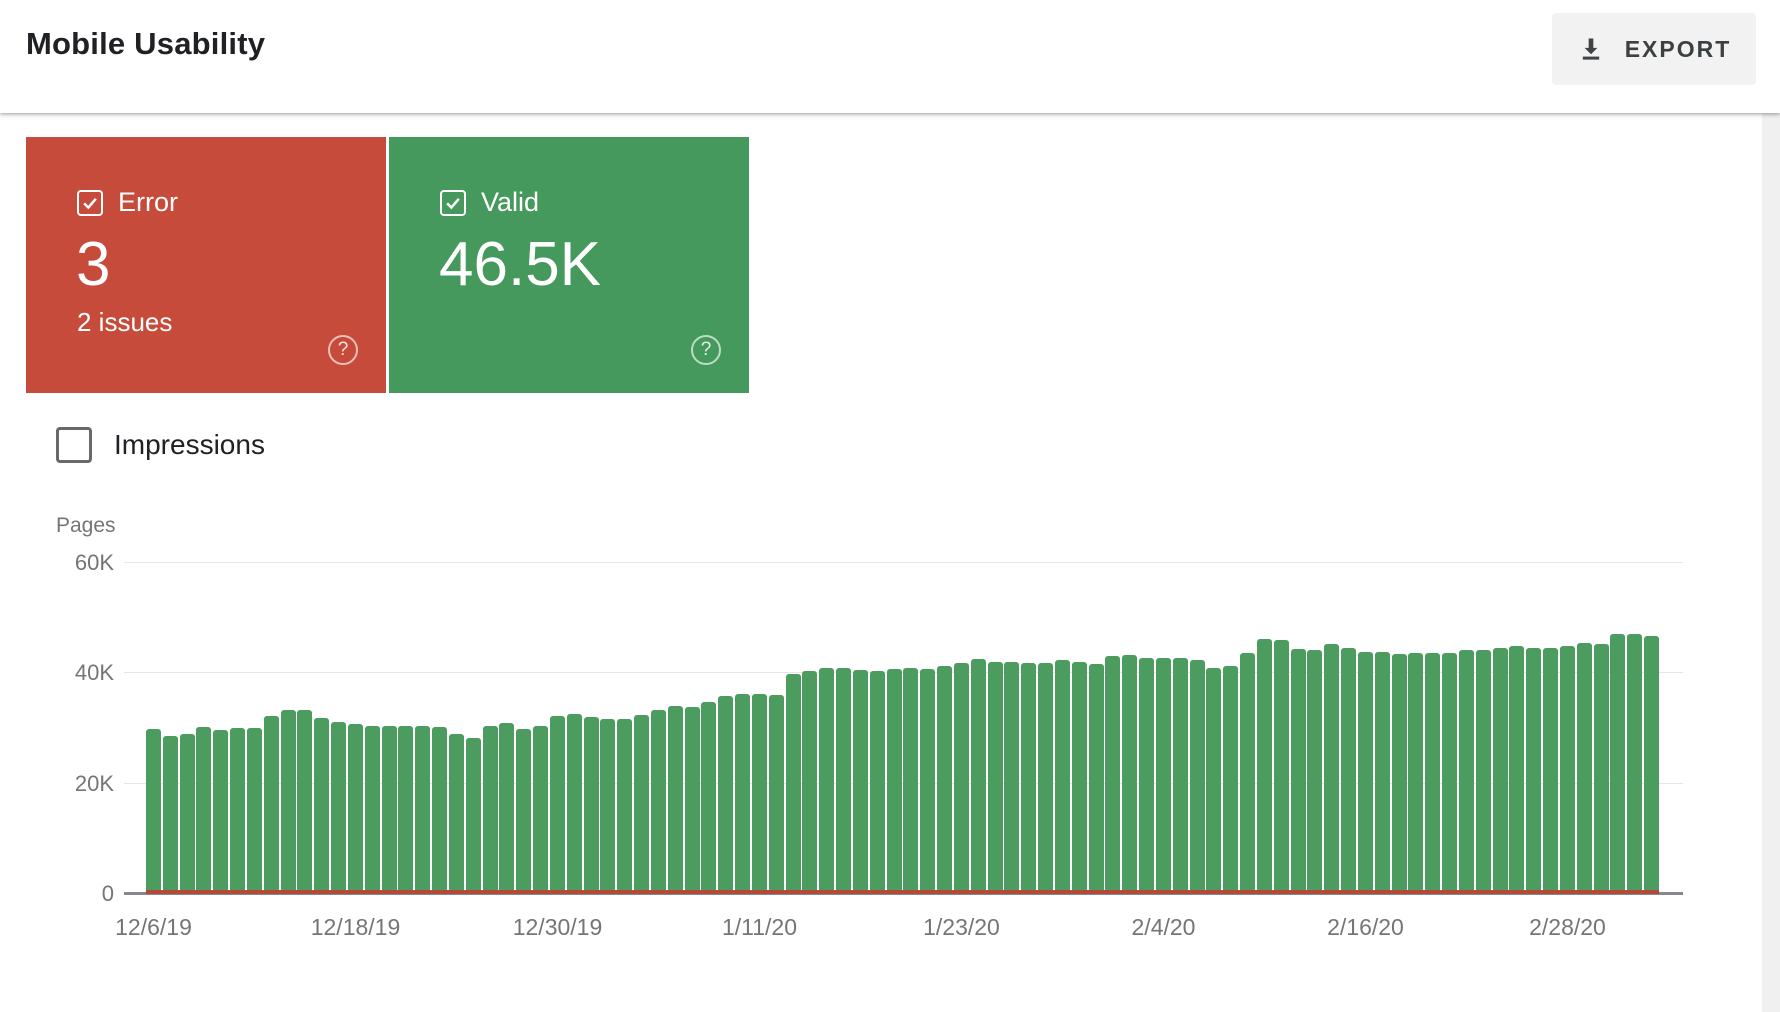 This screenshot has height=1012, width=1780. What do you see at coordinates (490, 809) in the screenshot?
I see `bar-valid-12/26/19` at bounding box center [490, 809].